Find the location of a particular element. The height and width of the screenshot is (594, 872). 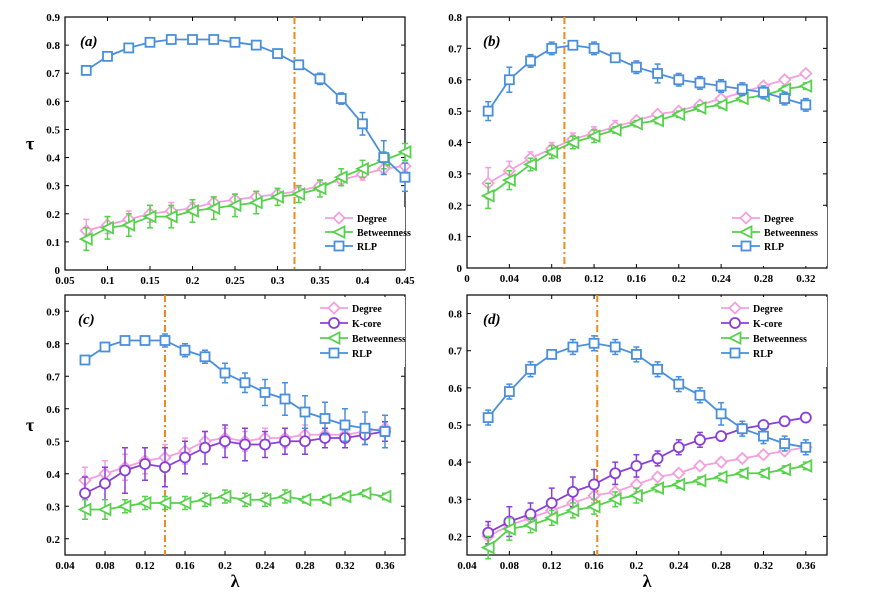

series-k-core is located at coordinates (647, 478).